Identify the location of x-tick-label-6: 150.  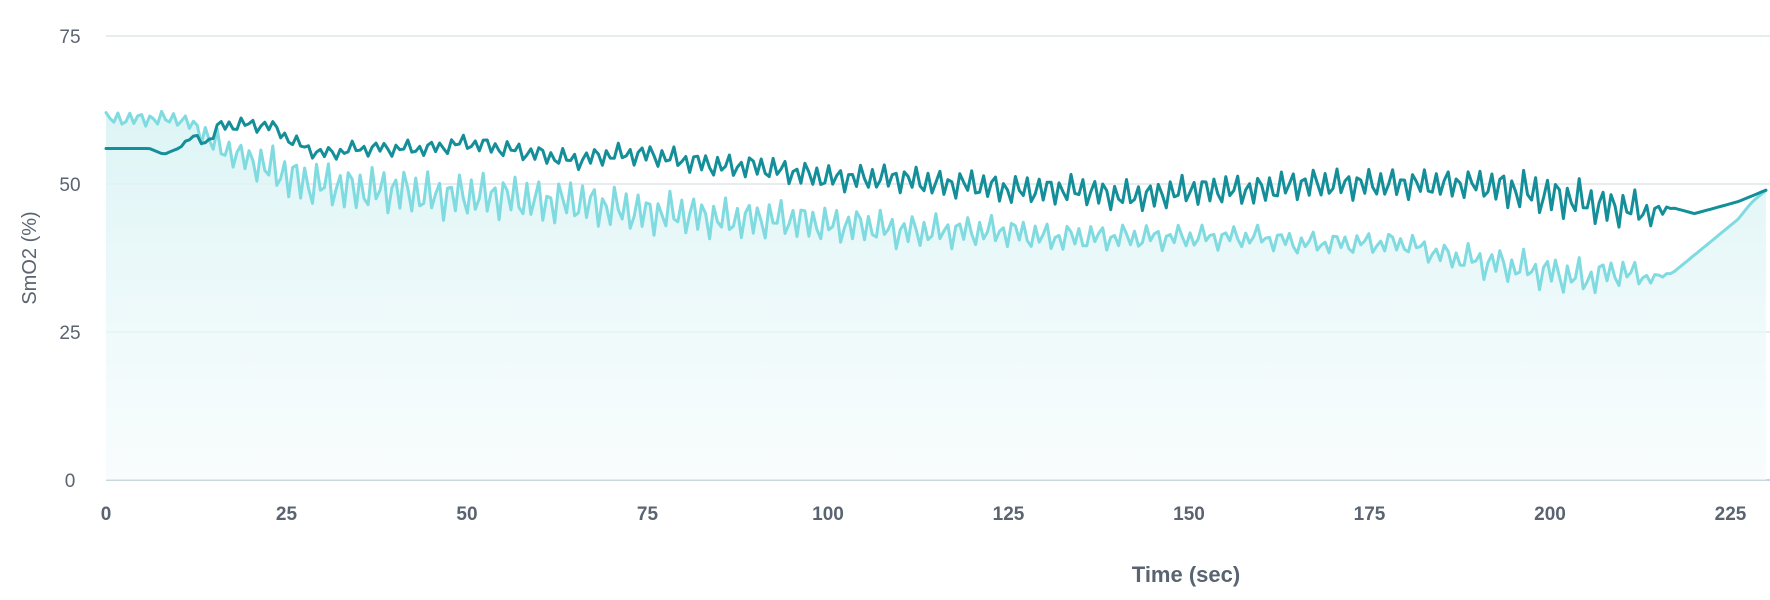
(1189, 514).